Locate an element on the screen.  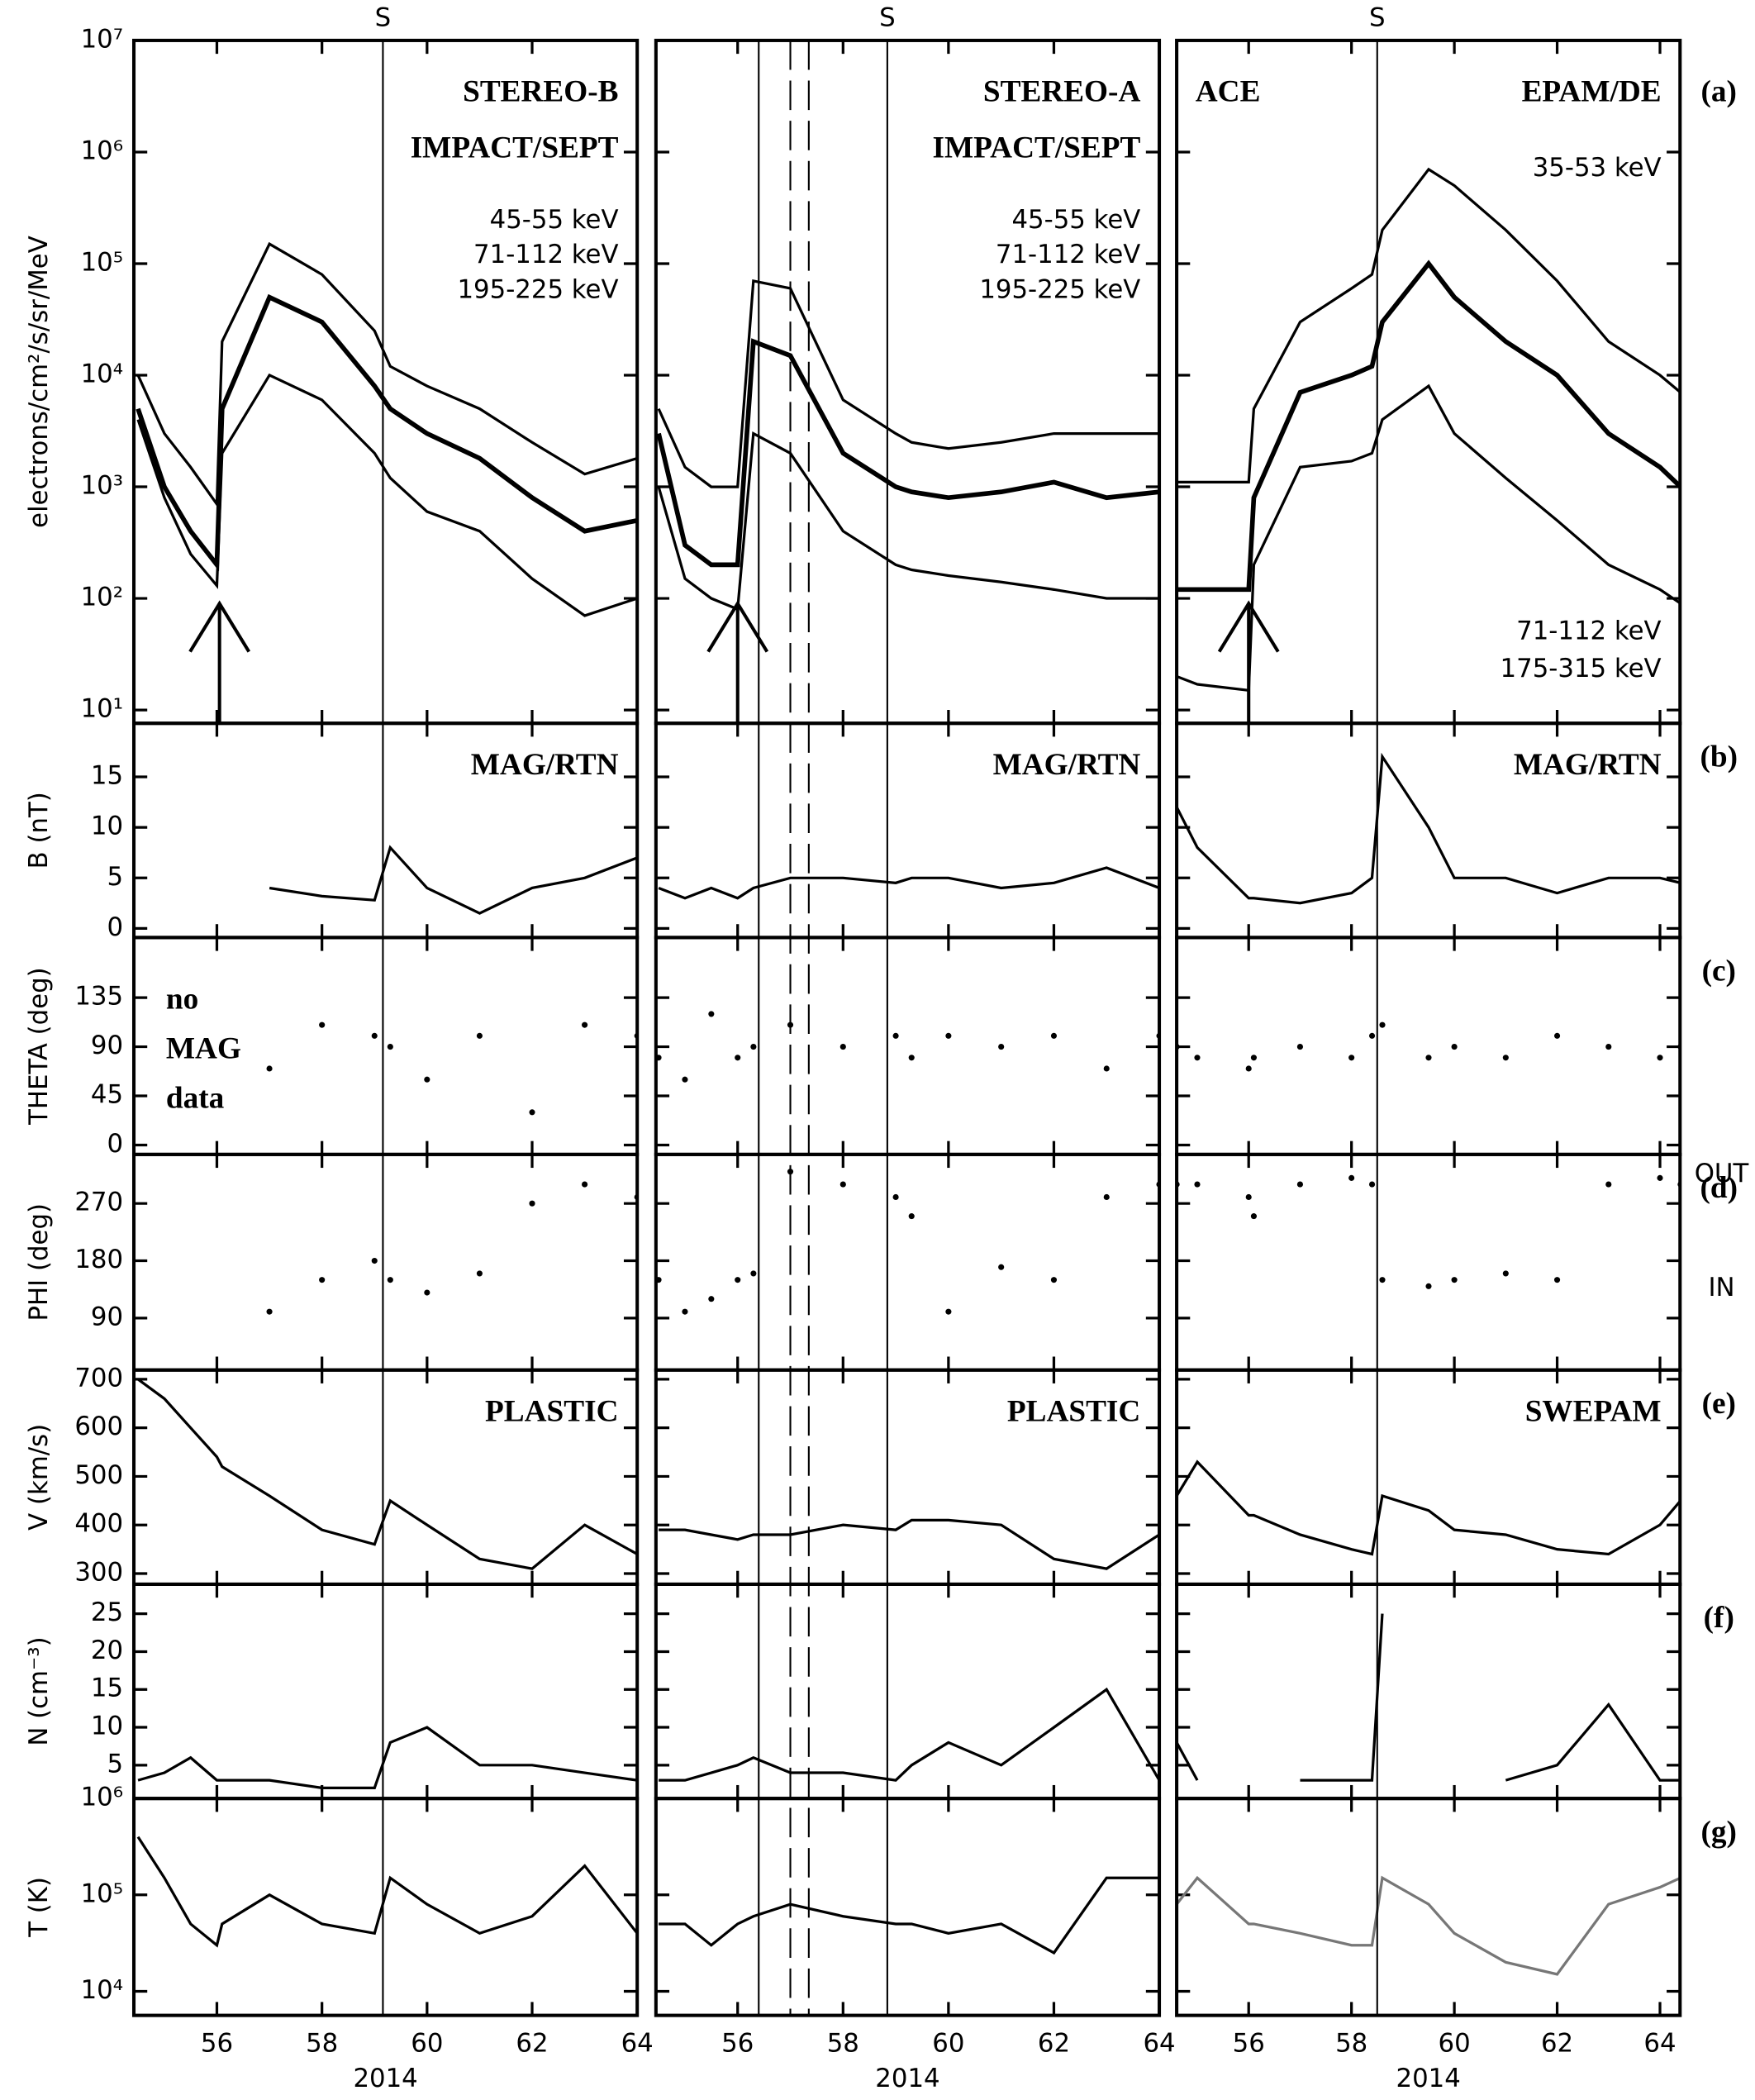
panel-label: (c) is located at coordinates (1719, 971).